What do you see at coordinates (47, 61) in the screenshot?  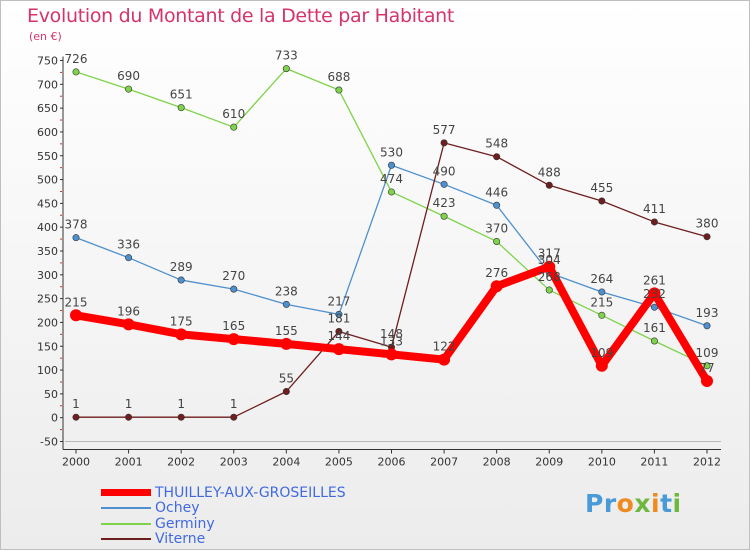 I see `y-tick-label: 750` at bounding box center [47, 61].